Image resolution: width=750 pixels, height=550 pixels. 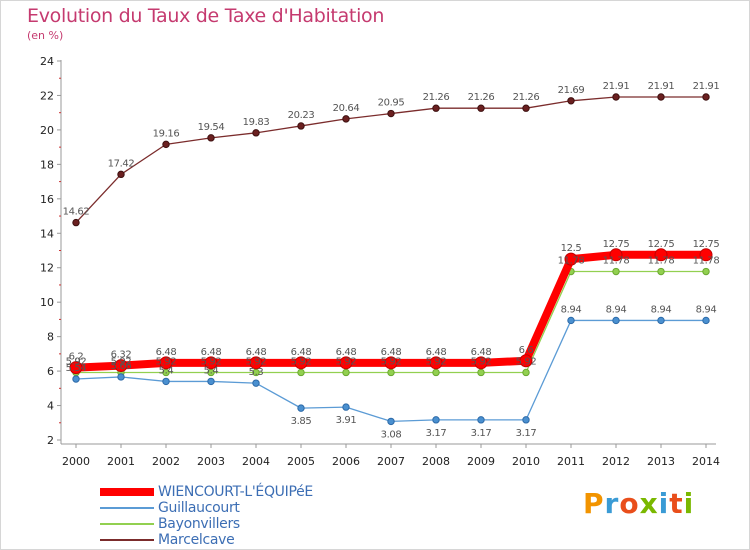 I want to click on x-tick-label: 2000, so click(x=76, y=461).